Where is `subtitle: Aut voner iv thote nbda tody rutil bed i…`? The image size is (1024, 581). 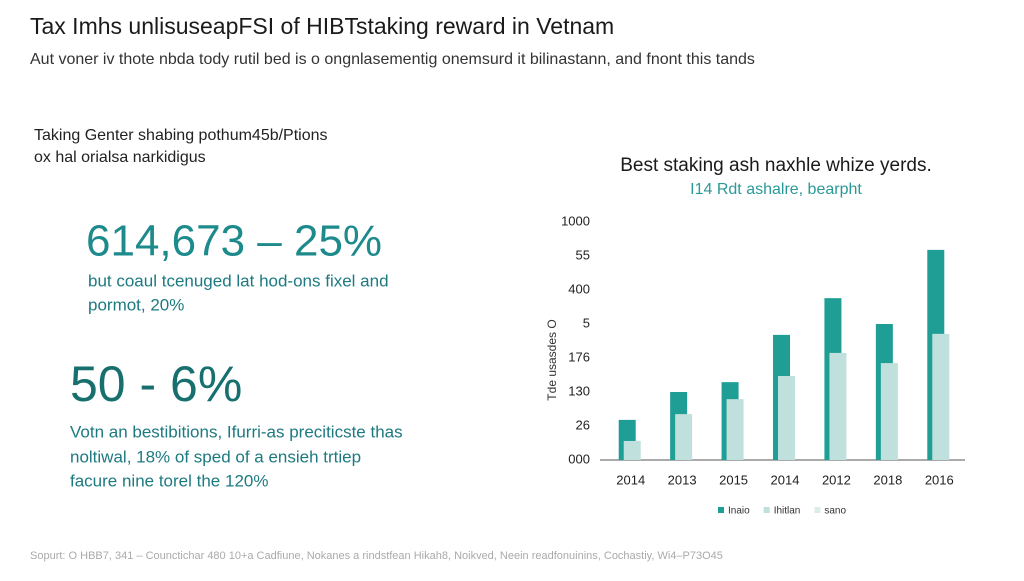
subtitle: Aut voner iv thote nbda tody rutil bed i… is located at coordinates (392, 59).